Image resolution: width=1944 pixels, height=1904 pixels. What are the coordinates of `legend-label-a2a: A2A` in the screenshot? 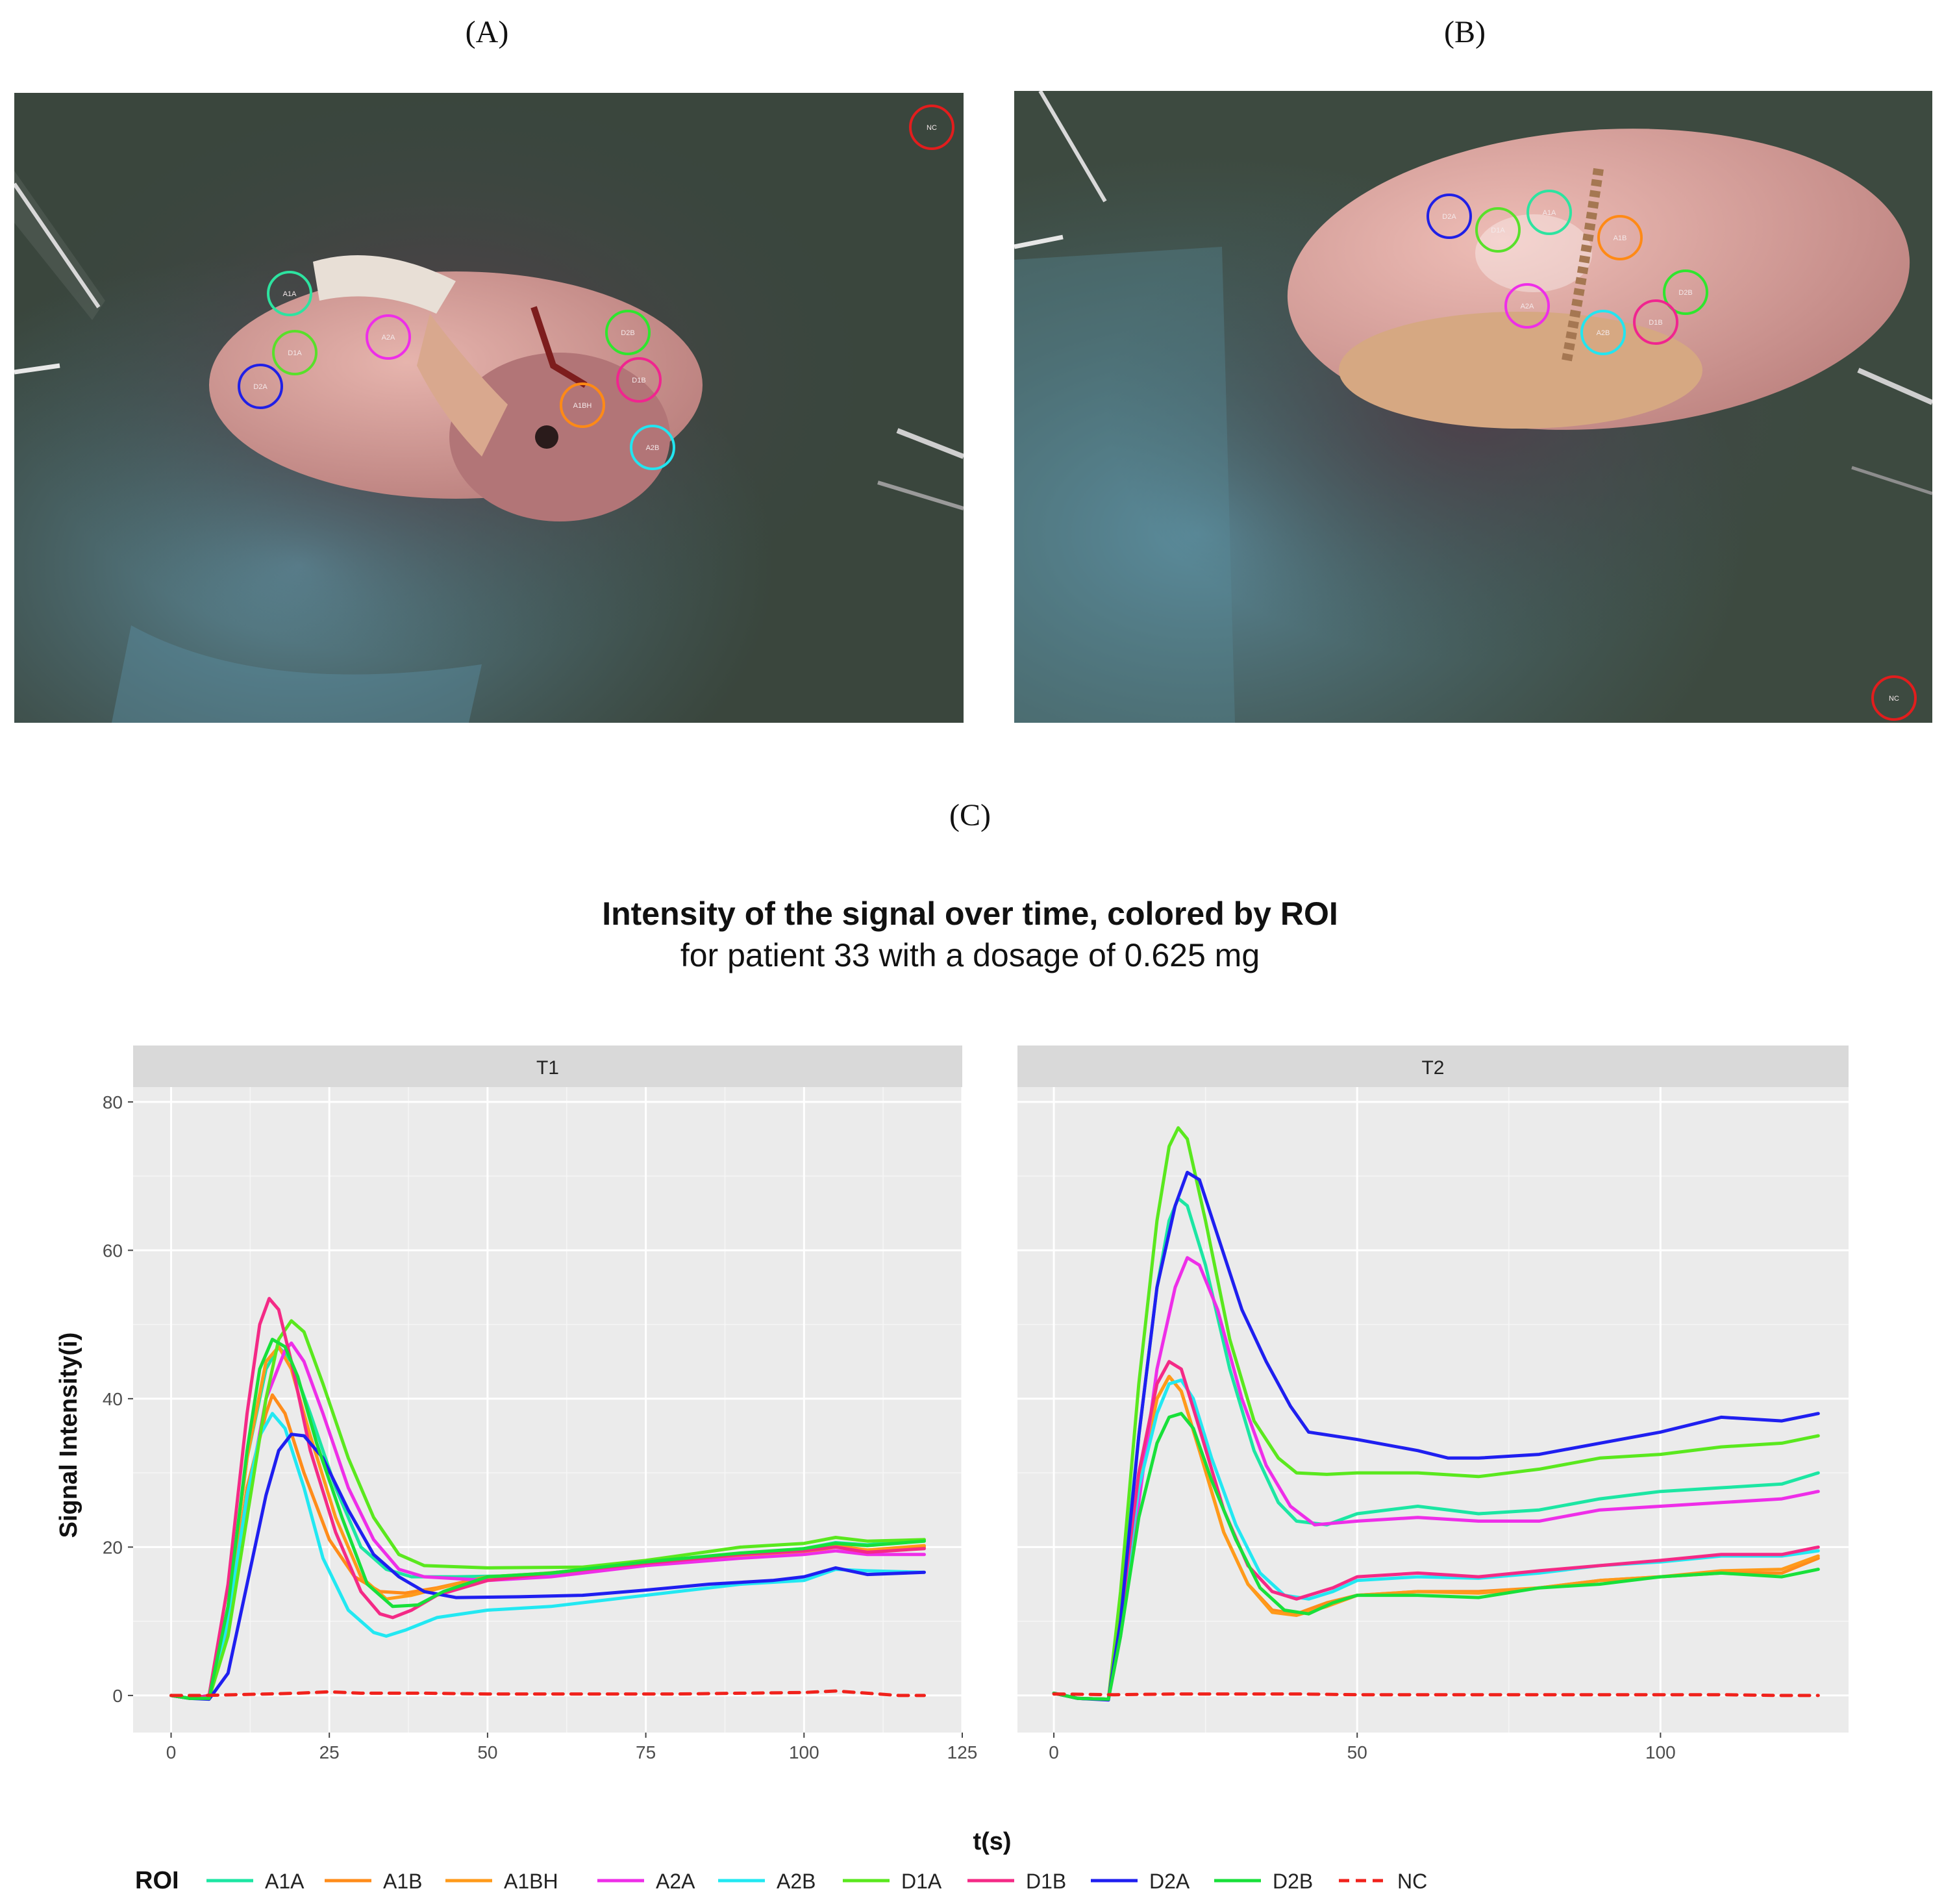 It's located at (675, 1881).